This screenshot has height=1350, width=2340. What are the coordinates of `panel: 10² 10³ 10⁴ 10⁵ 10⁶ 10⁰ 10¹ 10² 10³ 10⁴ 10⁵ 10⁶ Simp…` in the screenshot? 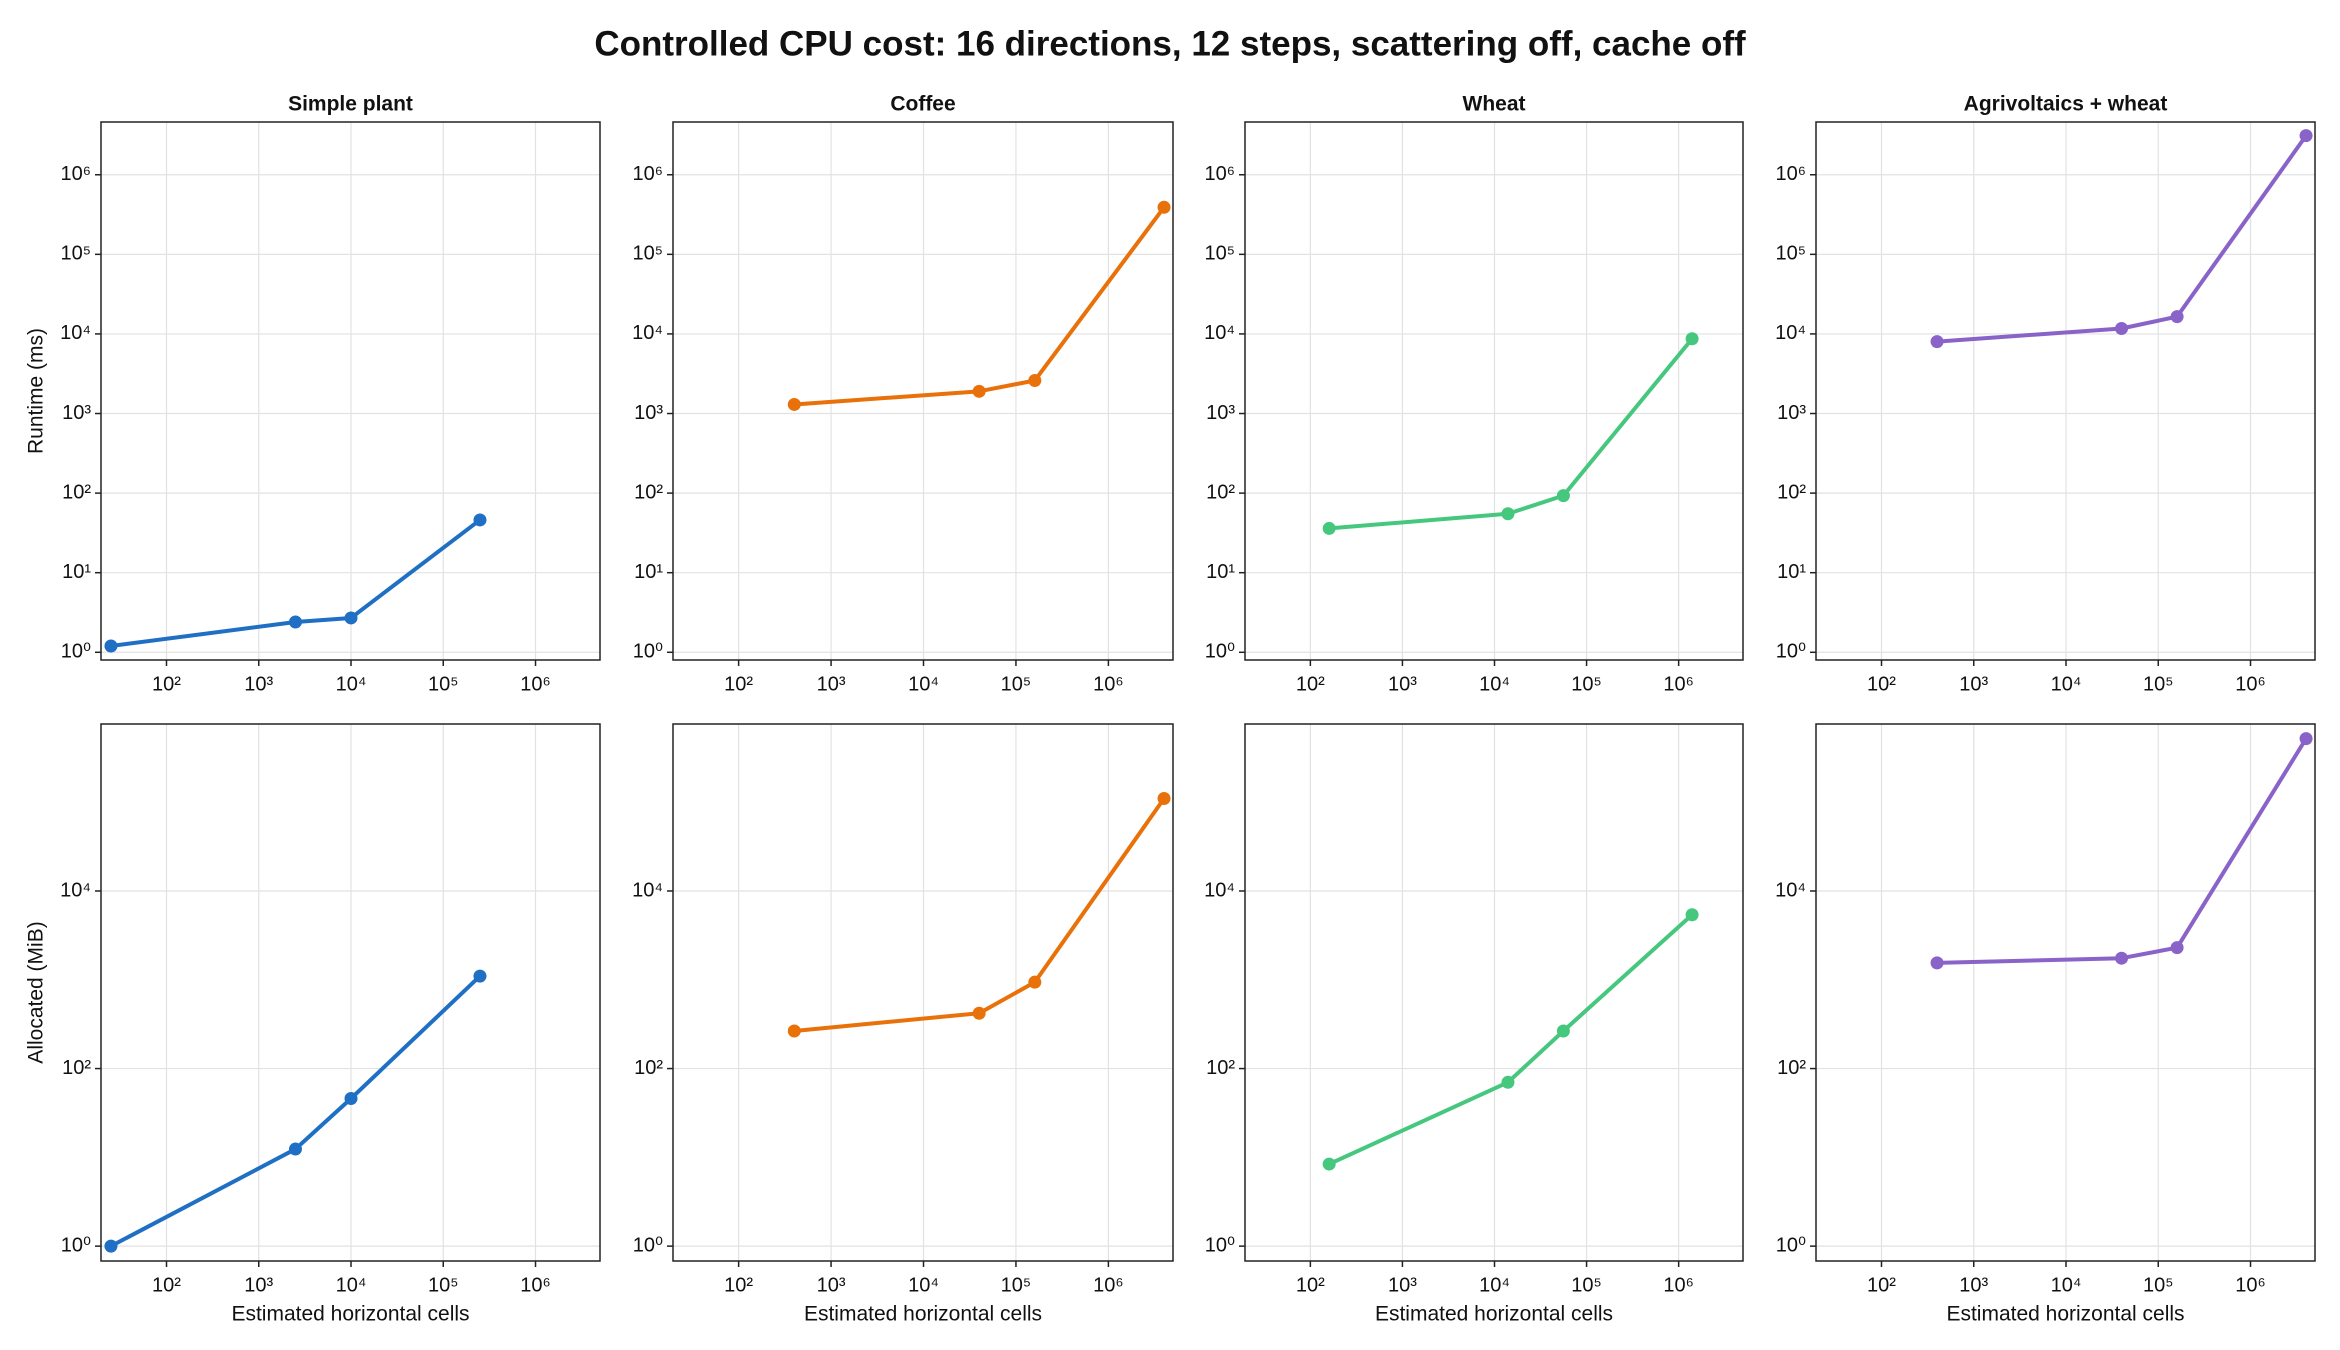 It's located at (313, 394).